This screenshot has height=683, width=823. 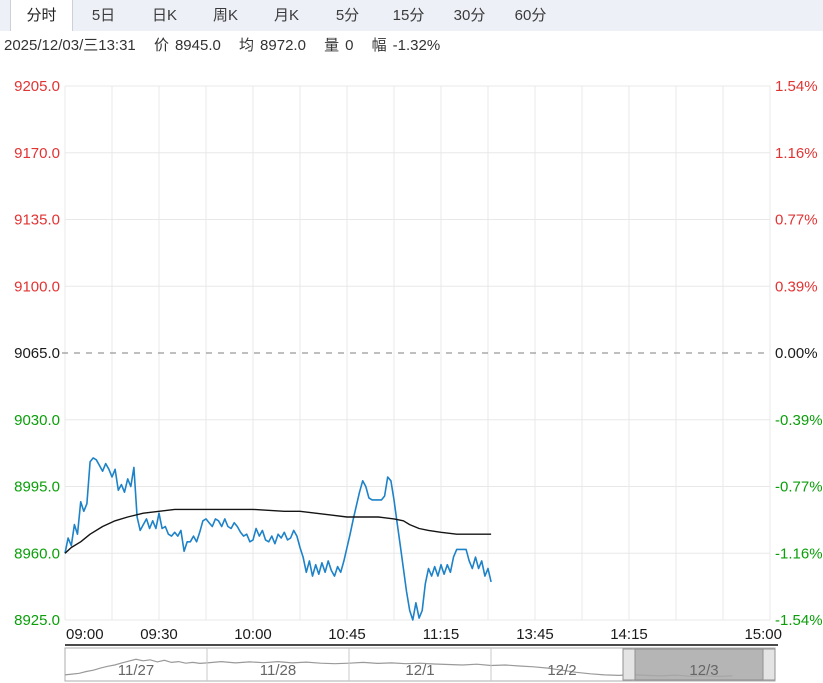 What do you see at coordinates (535, 634) in the screenshot?
I see `x-axis-time-label: 13:45` at bounding box center [535, 634].